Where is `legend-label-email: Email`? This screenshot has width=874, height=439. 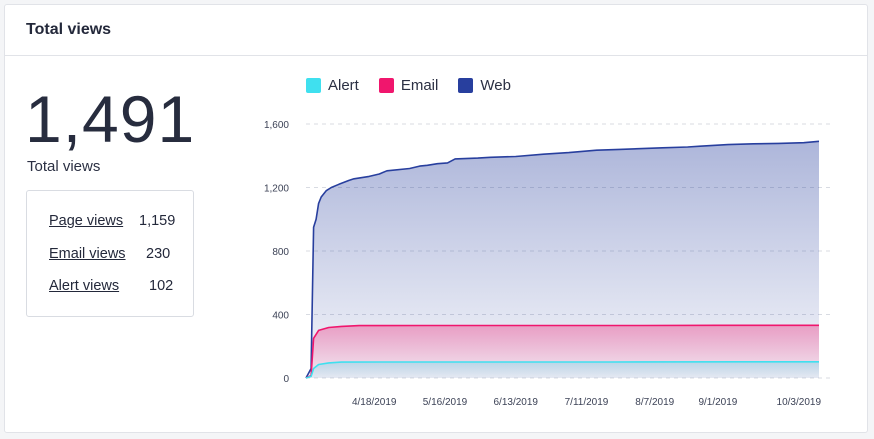
legend-label-email: Email is located at coordinates (419, 85).